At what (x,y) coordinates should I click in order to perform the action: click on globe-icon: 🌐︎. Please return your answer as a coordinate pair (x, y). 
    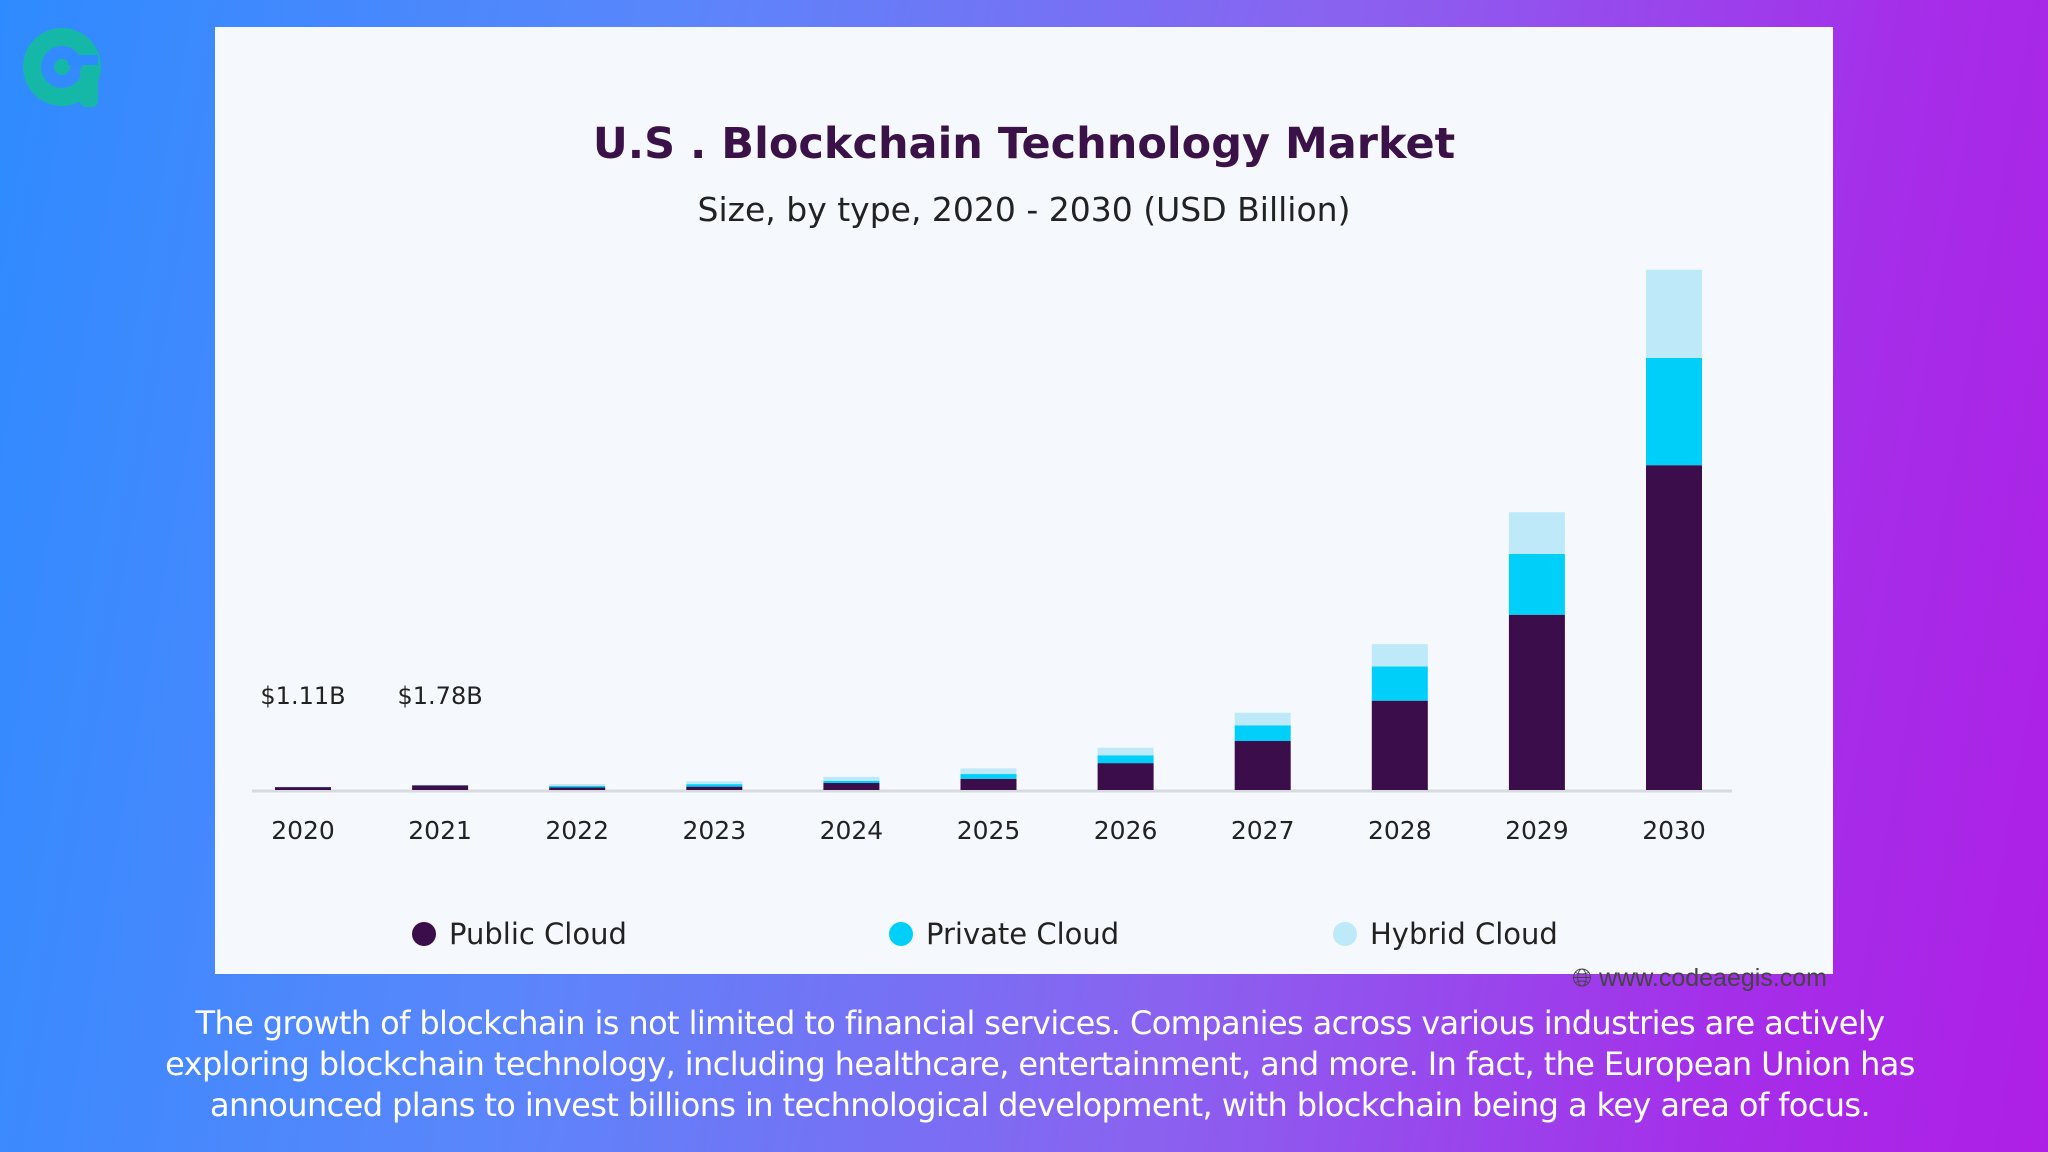
    Looking at the image, I should click on (1582, 978).